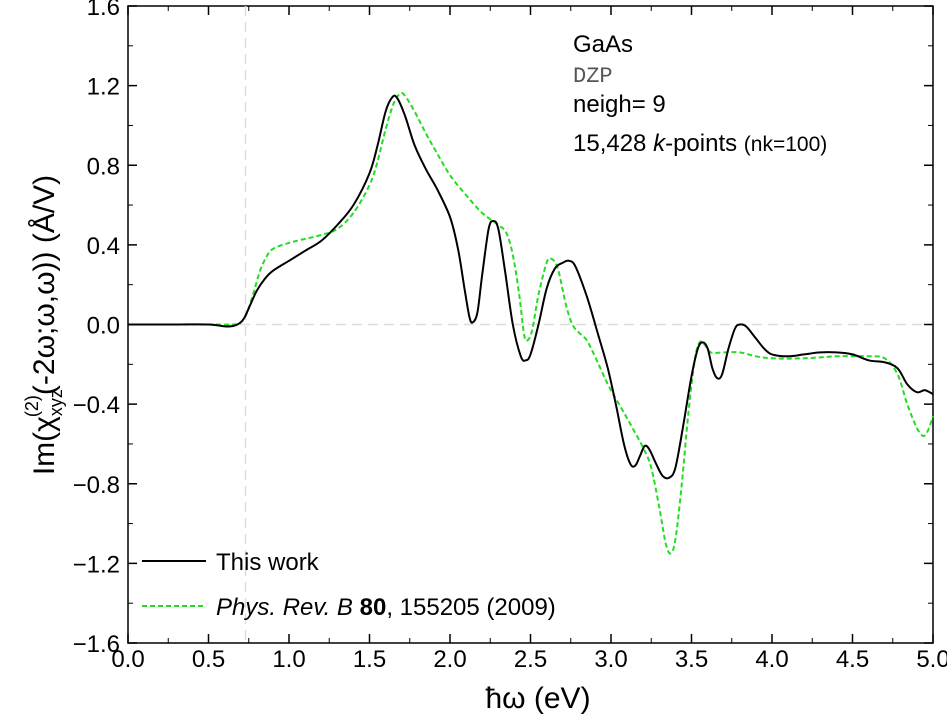 This screenshot has height=720, width=947. I want to click on legend-label-this-work: This work, so click(268, 562).